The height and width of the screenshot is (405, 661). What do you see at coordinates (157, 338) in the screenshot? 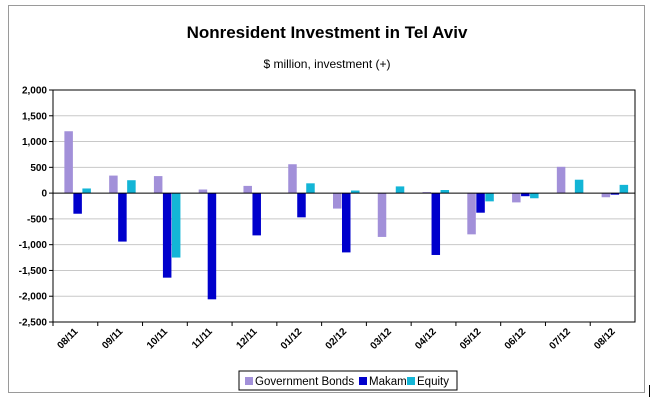
I see `x-tick-label: 10/11` at bounding box center [157, 338].